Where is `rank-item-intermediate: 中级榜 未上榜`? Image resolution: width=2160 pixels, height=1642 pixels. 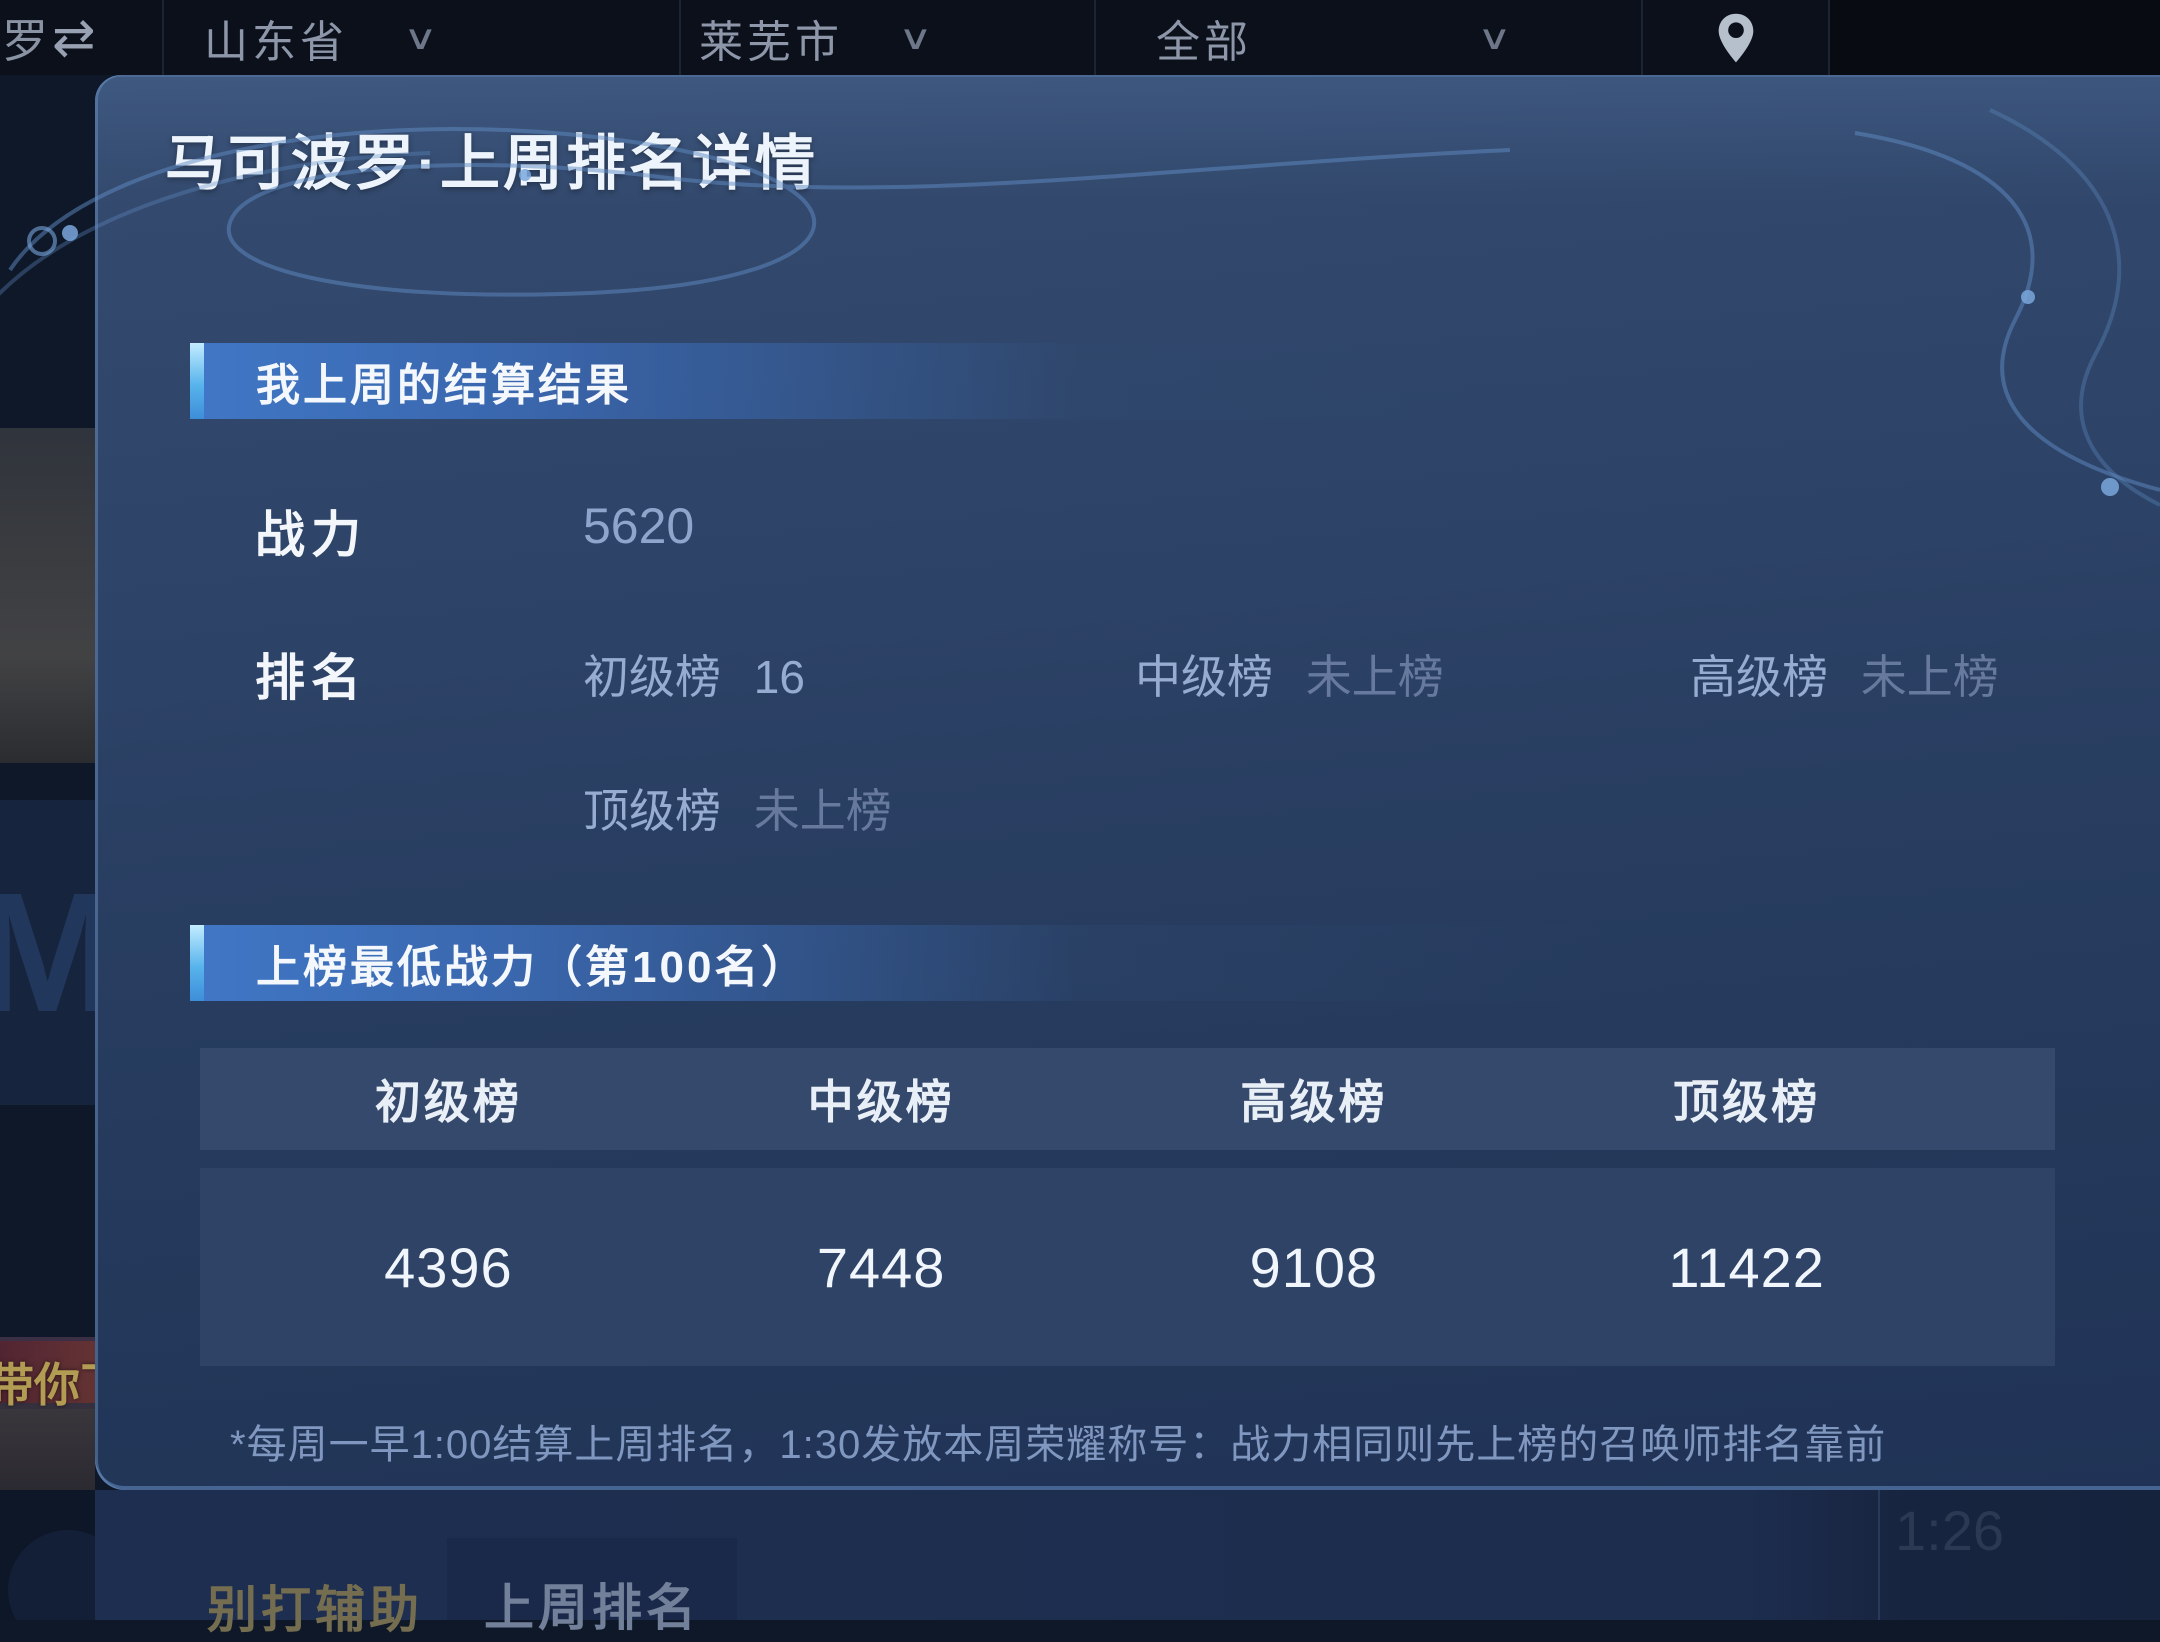
rank-item-intermediate: 中级榜 未上榜 is located at coordinates (1289, 674).